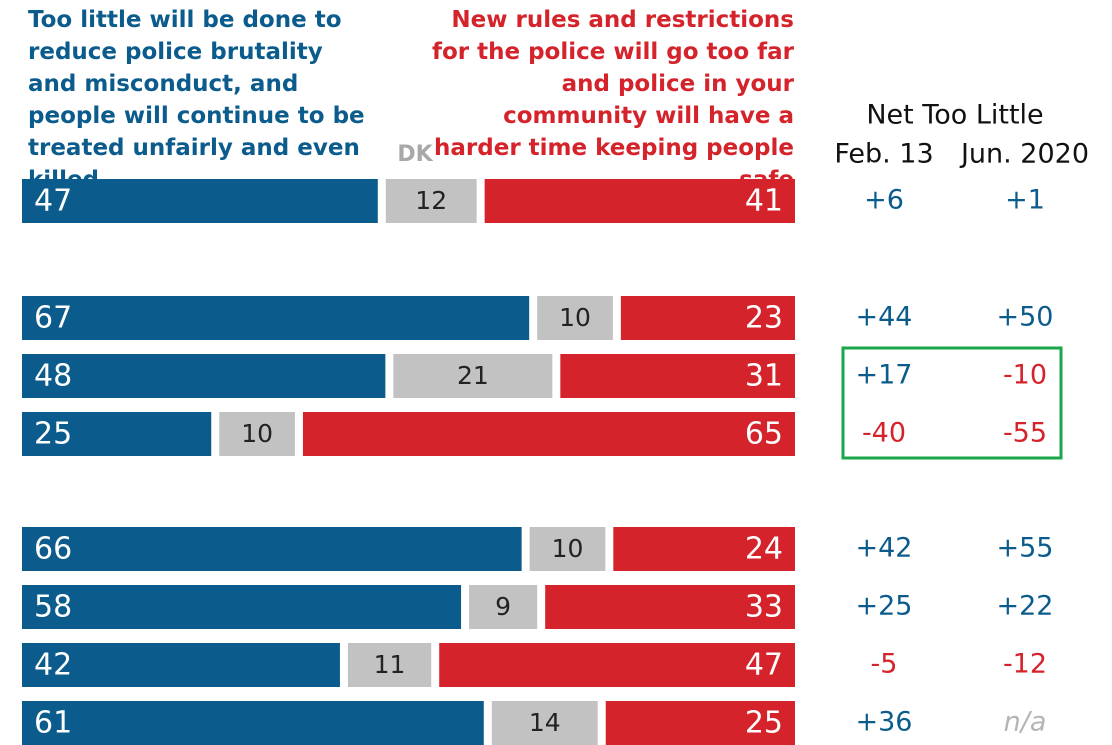 Image resolution: width=1112 pixels, height=745 pixels. Describe the element at coordinates (53, 665) in the screenshot. I see `bar-label: 42` at that location.